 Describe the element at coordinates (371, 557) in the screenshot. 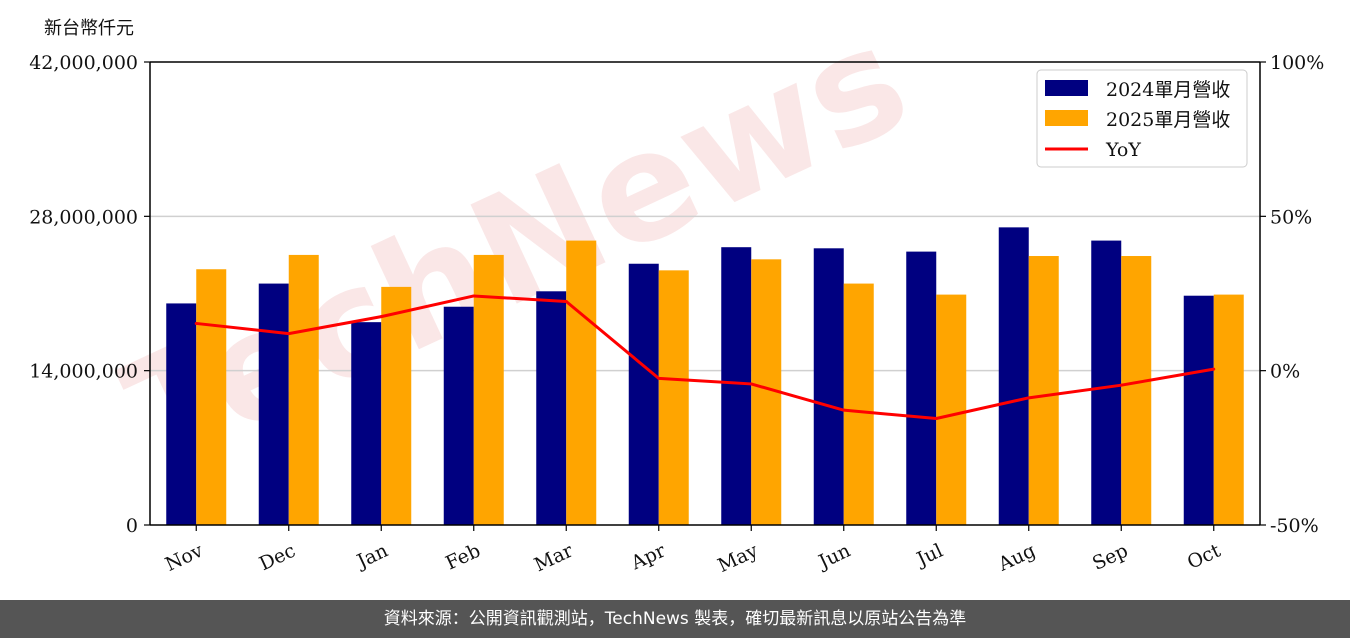

I see `x-tick-label: Jan` at that location.